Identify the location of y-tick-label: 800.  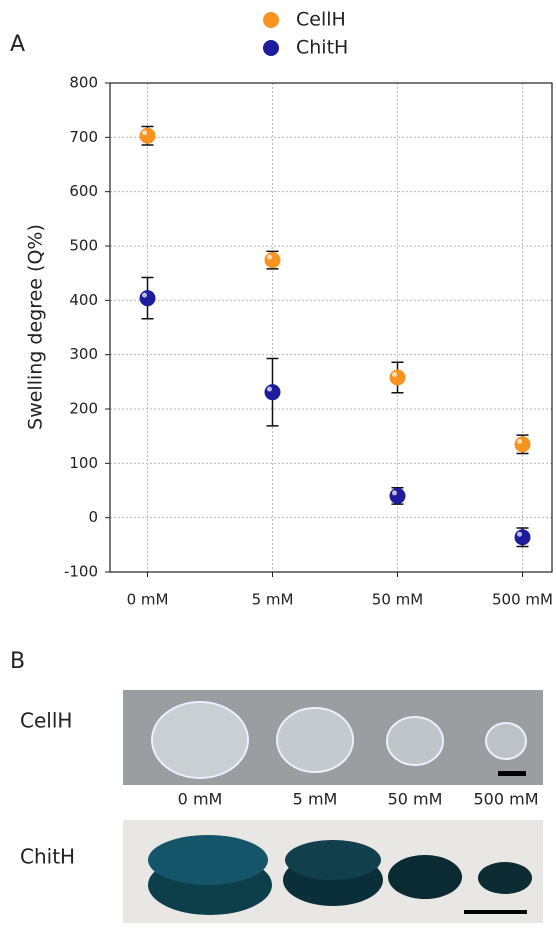
(83, 83).